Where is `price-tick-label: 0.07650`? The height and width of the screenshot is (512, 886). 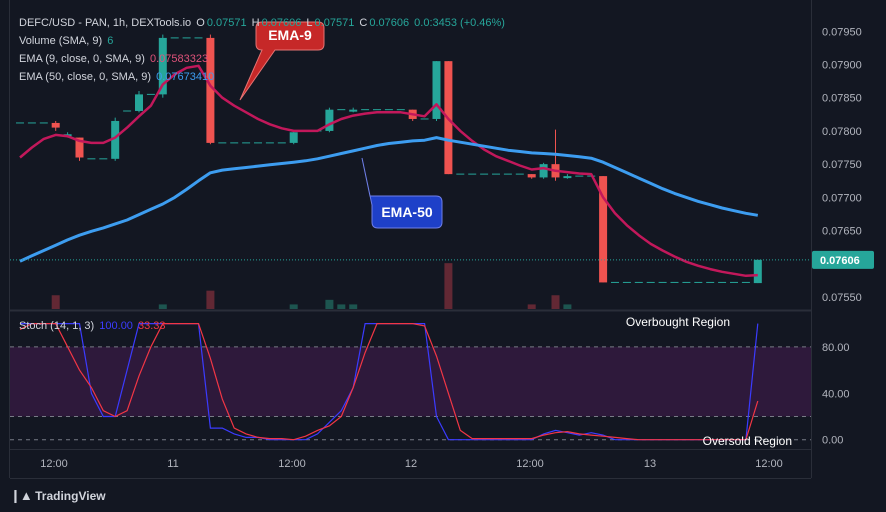 price-tick-label: 0.07650 is located at coordinates (842, 232).